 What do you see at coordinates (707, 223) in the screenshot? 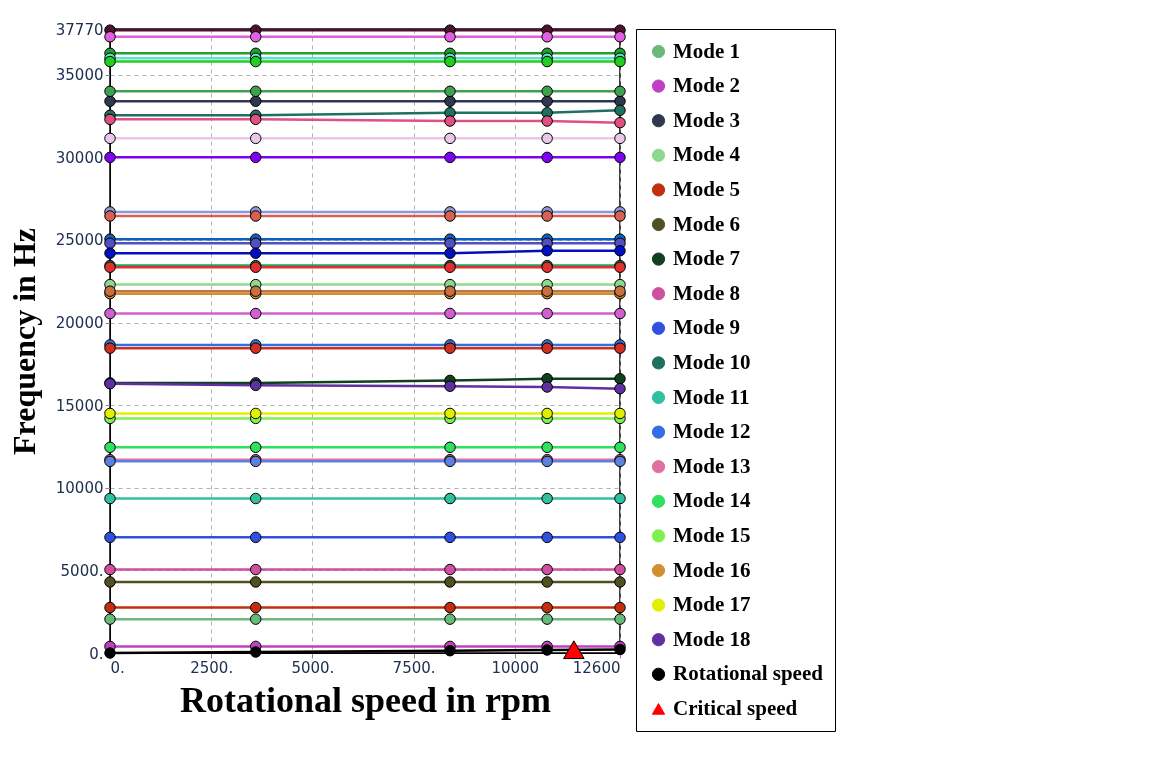
I see `legend-label: Mode 6` at bounding box center [707, 223].